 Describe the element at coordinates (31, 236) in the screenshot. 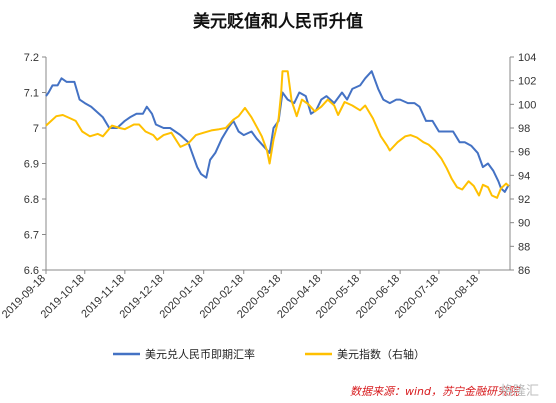

I see `left-tick-label: 6.7` at that location.